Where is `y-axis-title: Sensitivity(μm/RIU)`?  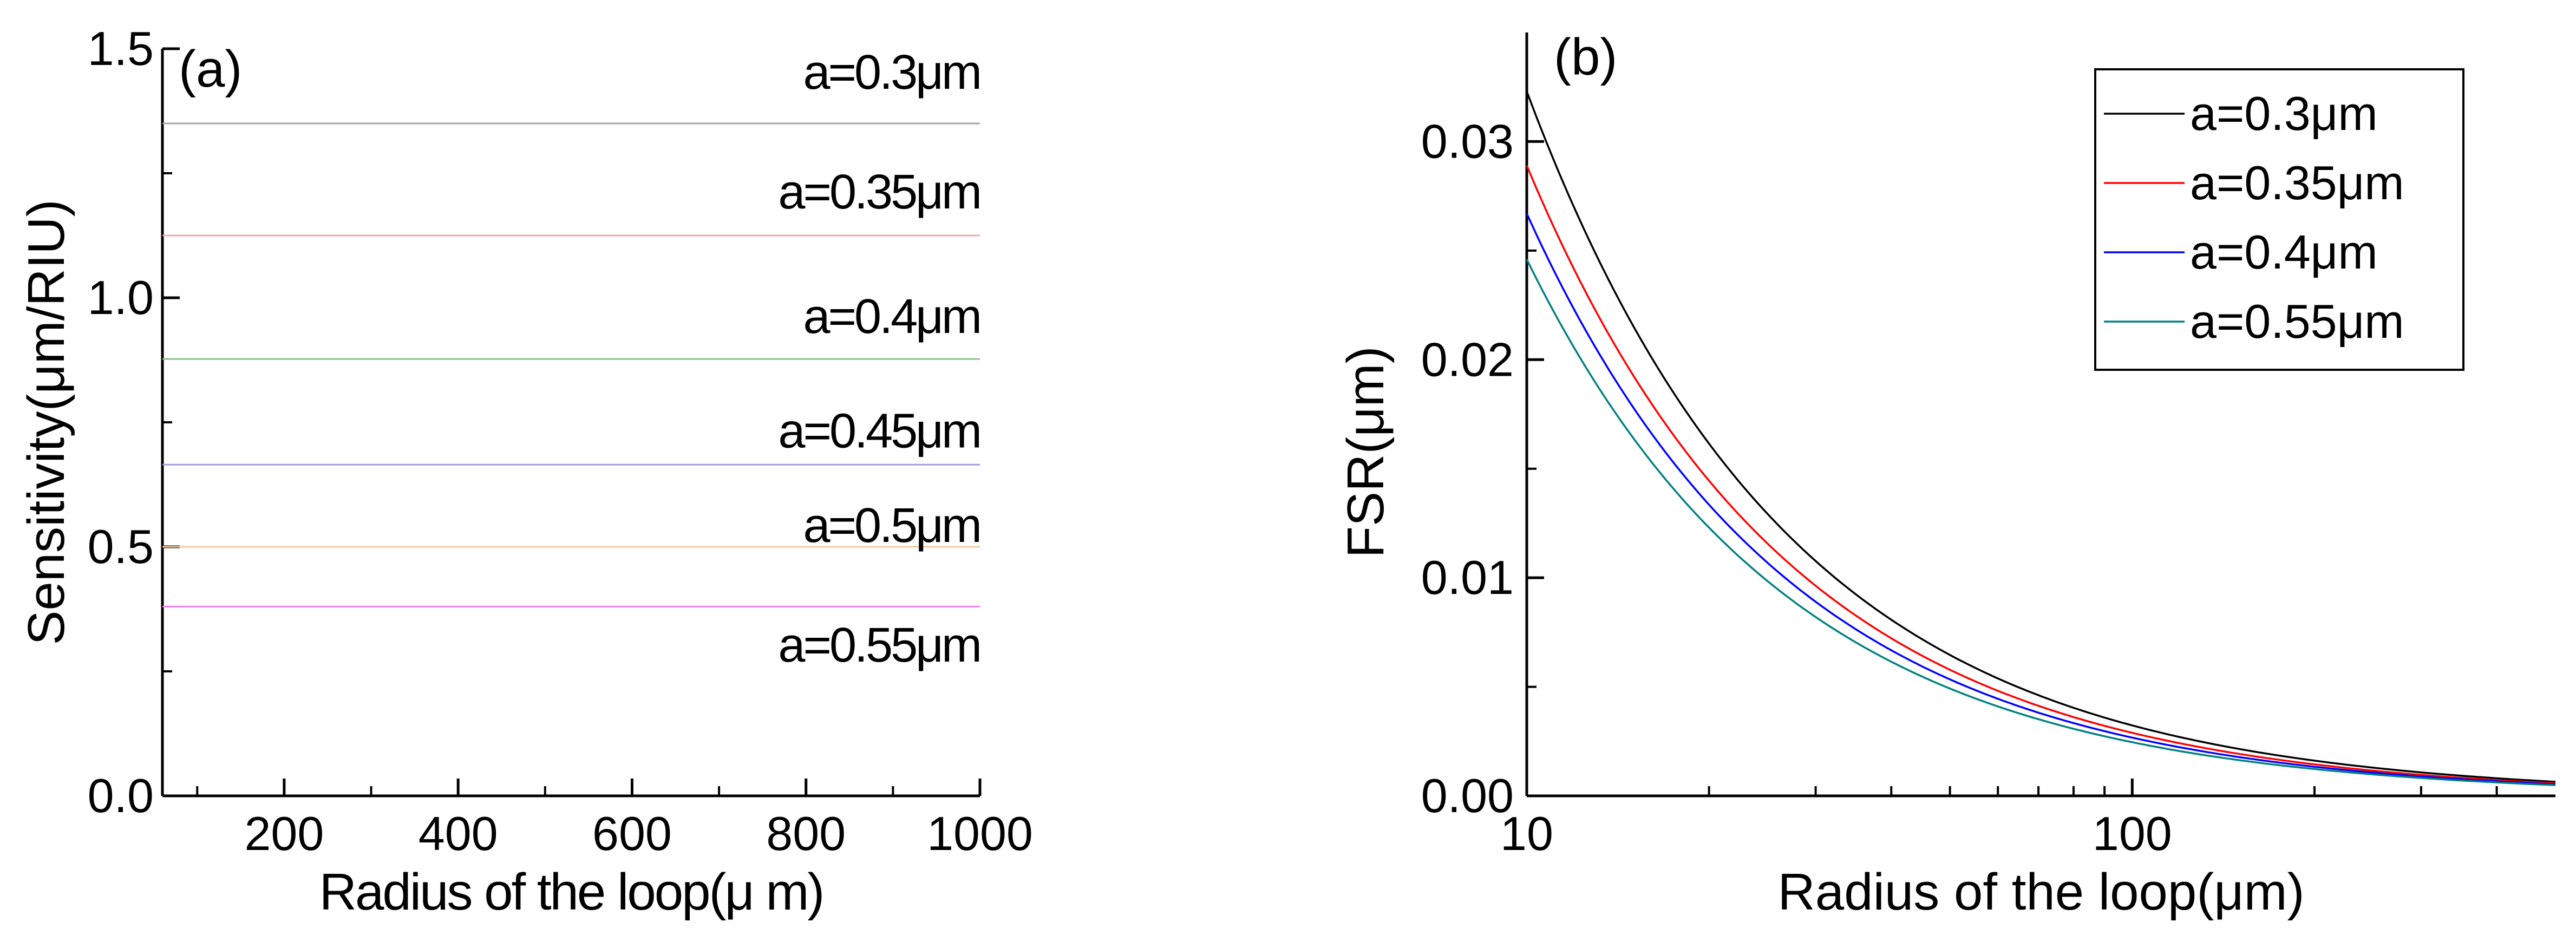 y-axis-title: Sensitivity(μm/RIU) is located at coordinates (46, 422).